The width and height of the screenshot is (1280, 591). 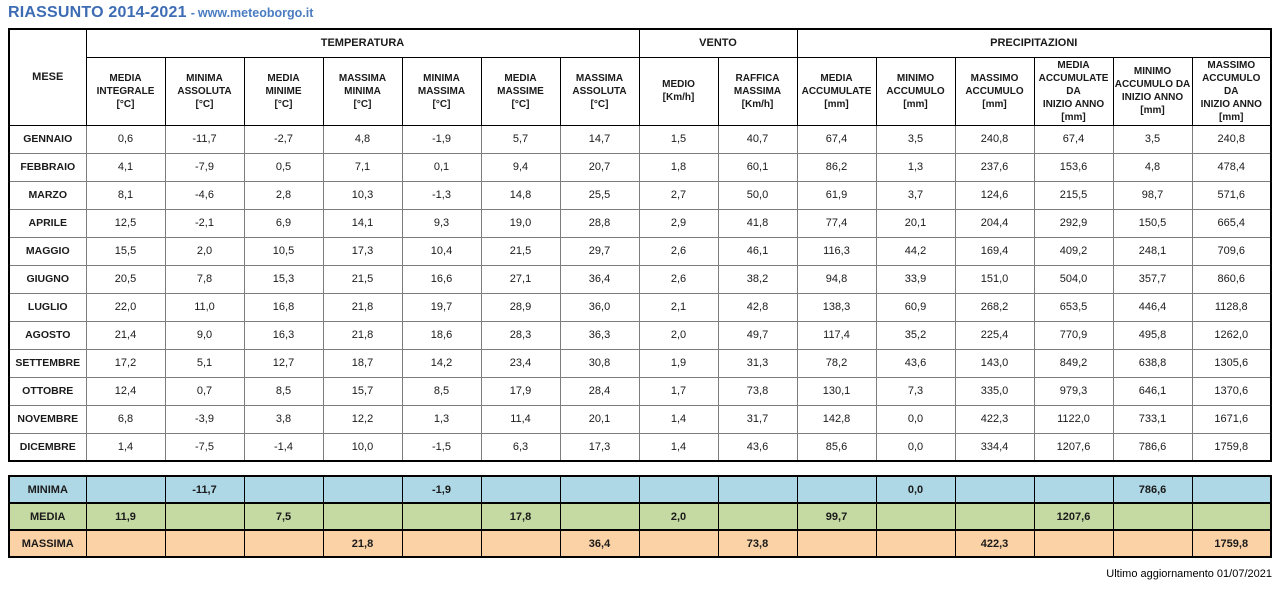 I want to click on value-cell: 1,8, so click(x=678, y=167).